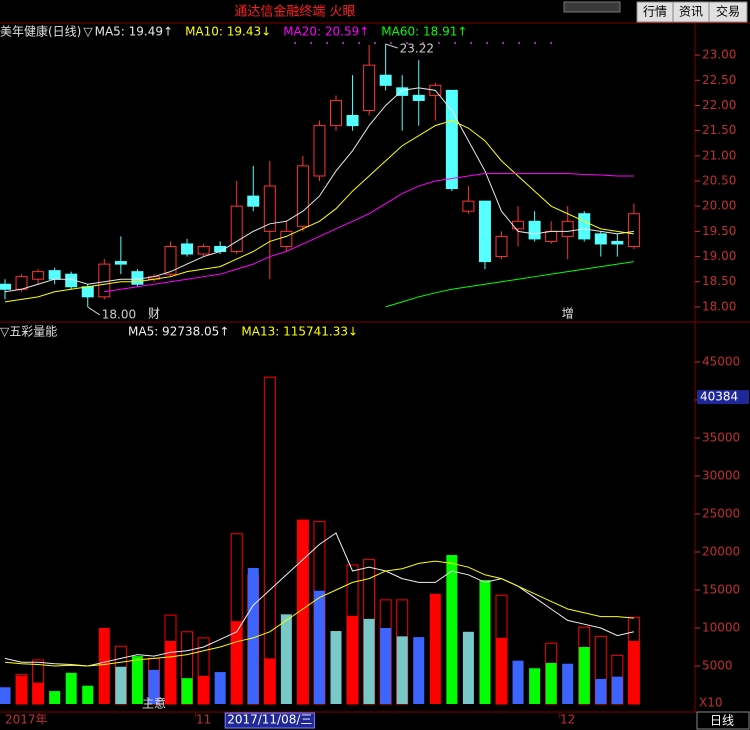  I want to click on cursor-date-box, so click(269, 720).